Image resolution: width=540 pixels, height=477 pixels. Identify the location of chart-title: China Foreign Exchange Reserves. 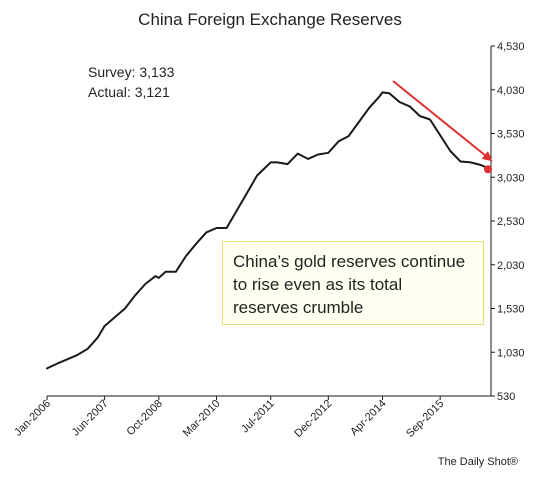
(270, 19).